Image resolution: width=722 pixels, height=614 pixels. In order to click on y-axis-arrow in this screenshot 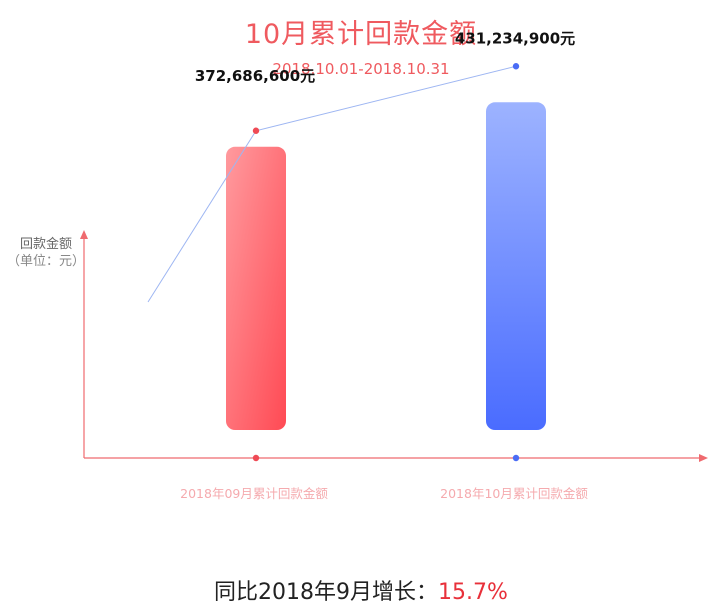, I will do `click(84, 234)`.